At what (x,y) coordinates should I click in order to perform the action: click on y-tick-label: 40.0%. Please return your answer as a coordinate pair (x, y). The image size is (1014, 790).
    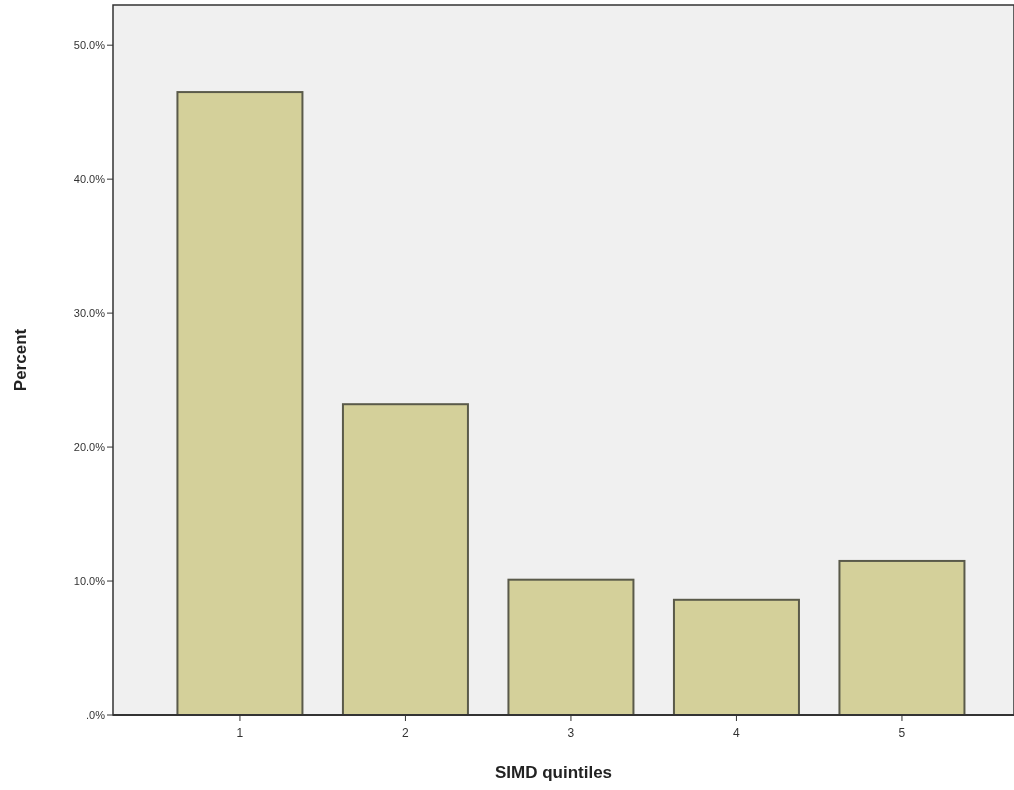
    Looking at the image, I should click on (89, 179).